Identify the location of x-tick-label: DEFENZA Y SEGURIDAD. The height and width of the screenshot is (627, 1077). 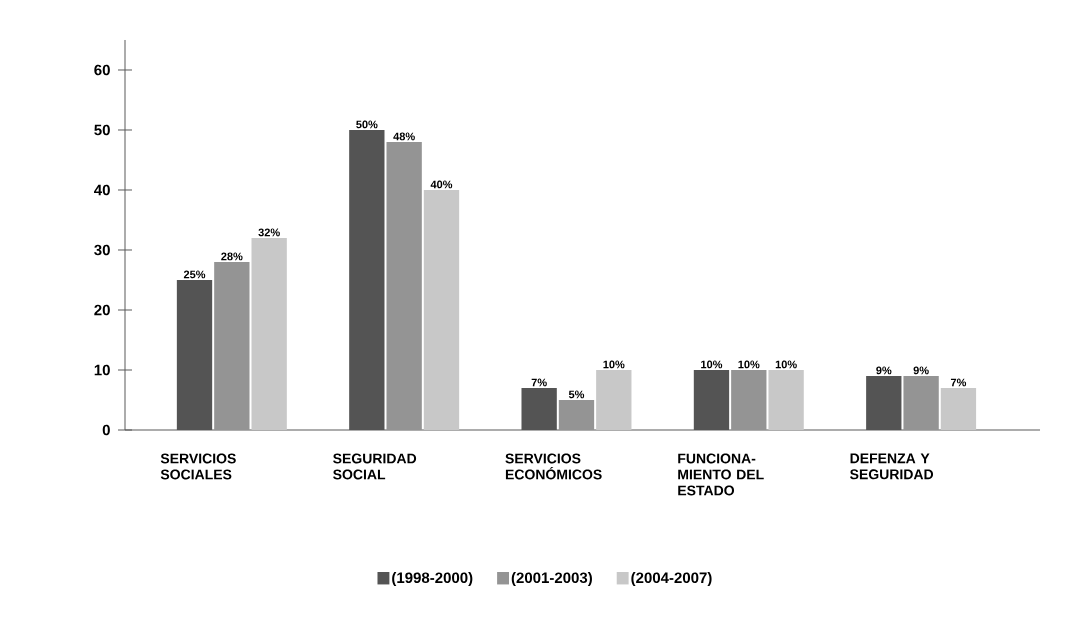
(892, 466).